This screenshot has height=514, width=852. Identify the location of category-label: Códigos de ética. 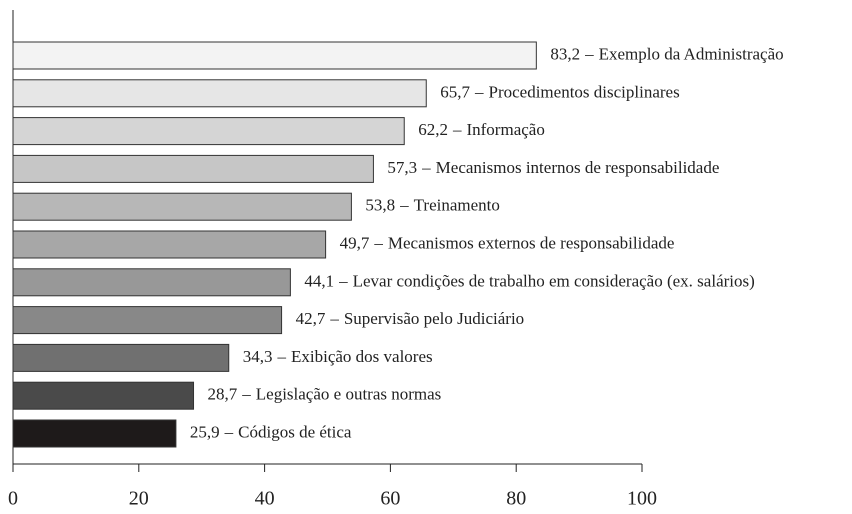
(295, 431).